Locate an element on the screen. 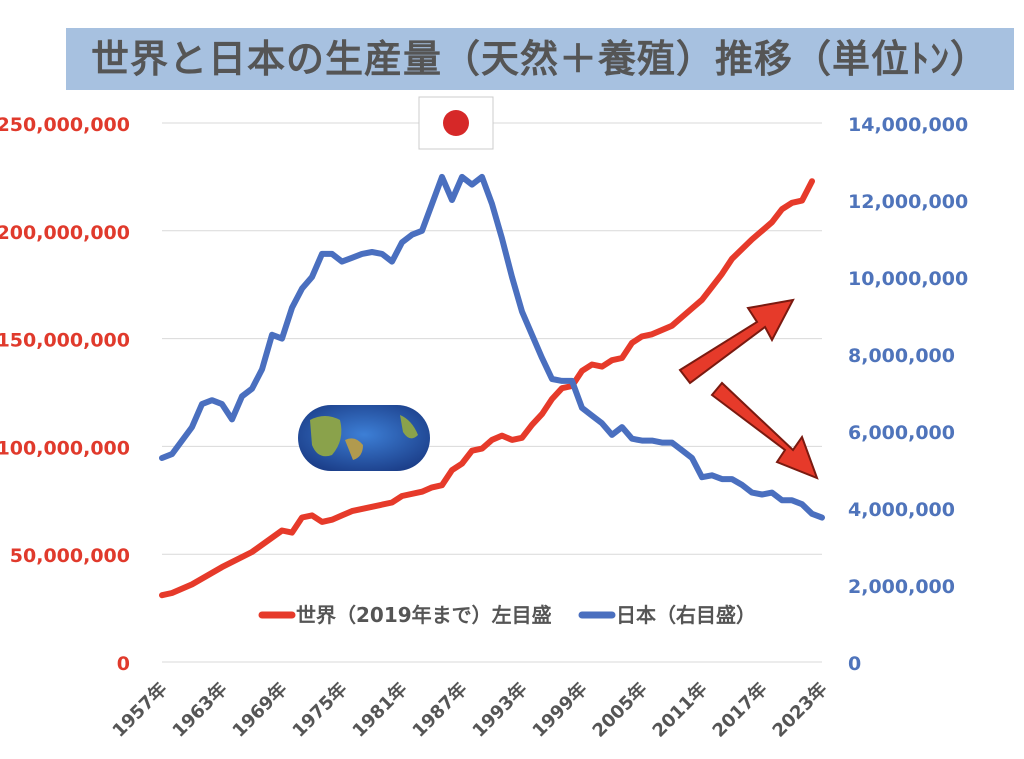  x-tick-label: 1957年 is located at coordinates (140, 710).